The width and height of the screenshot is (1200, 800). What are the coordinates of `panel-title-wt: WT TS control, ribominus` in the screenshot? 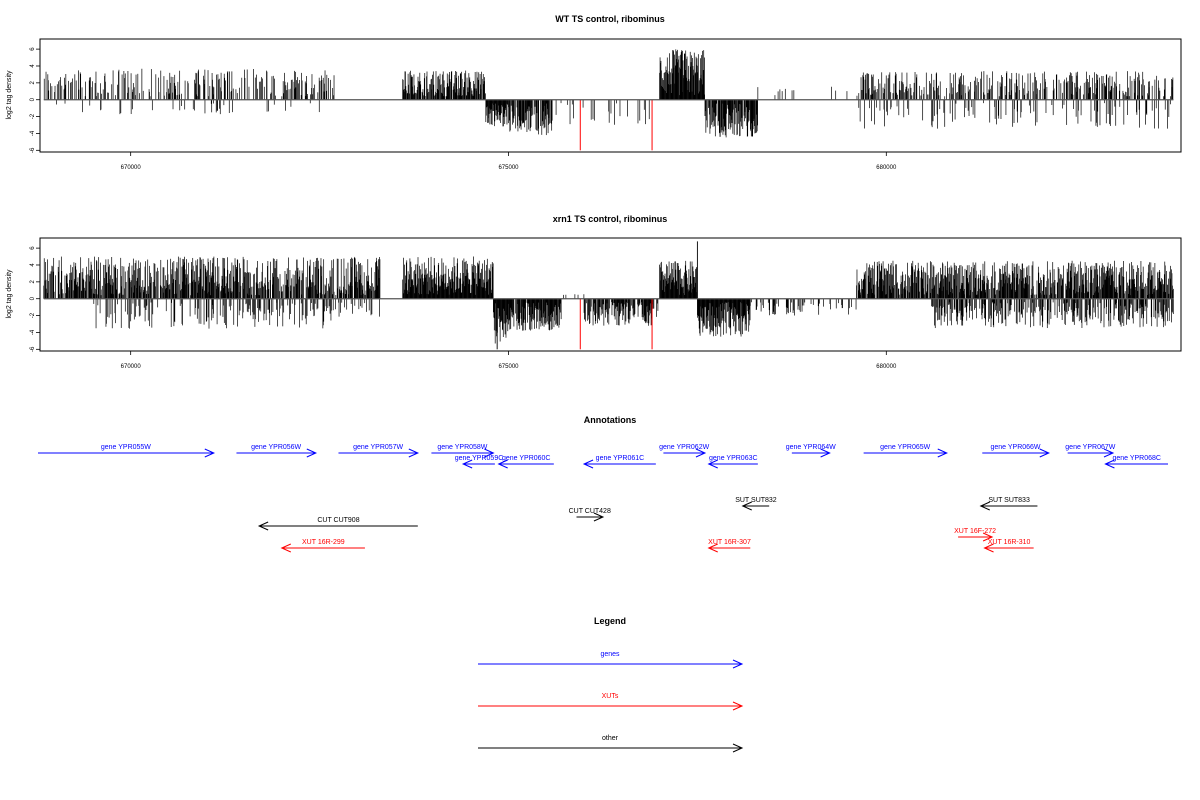 It's located at (610, 19).